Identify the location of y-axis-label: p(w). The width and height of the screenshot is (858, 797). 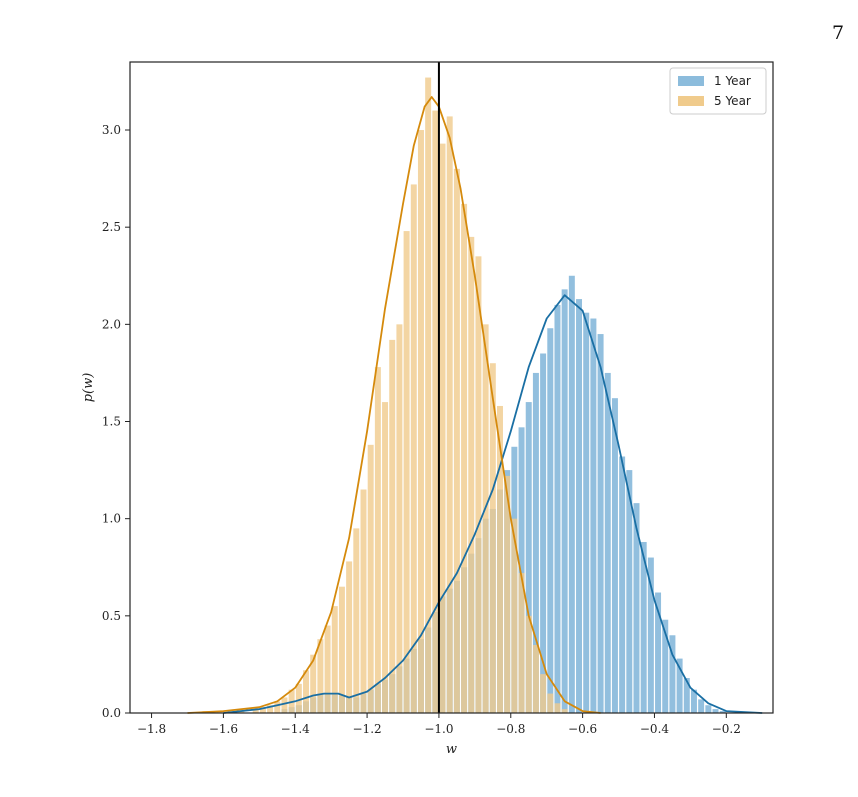
(88, 388).